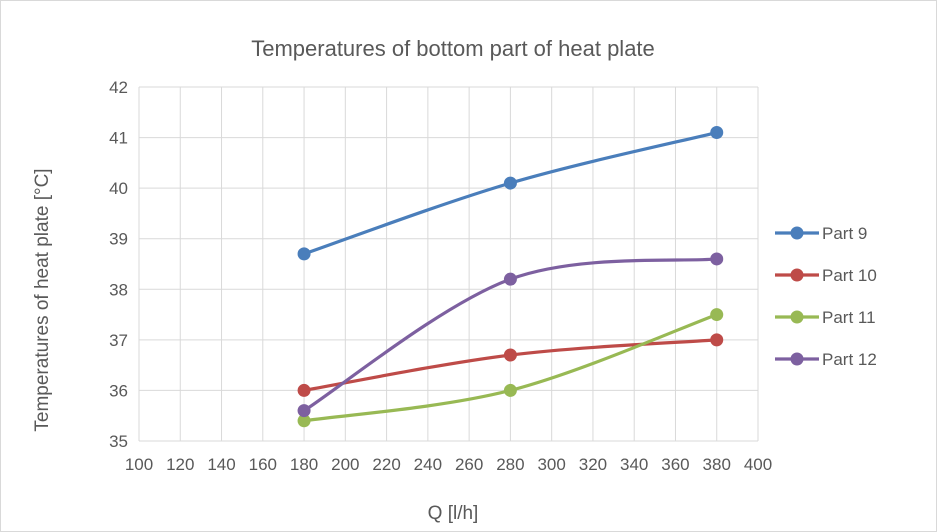  Describe the element at coordinates (844, 233) in the screenshot. I see `legend-label: Part 9` at that location.